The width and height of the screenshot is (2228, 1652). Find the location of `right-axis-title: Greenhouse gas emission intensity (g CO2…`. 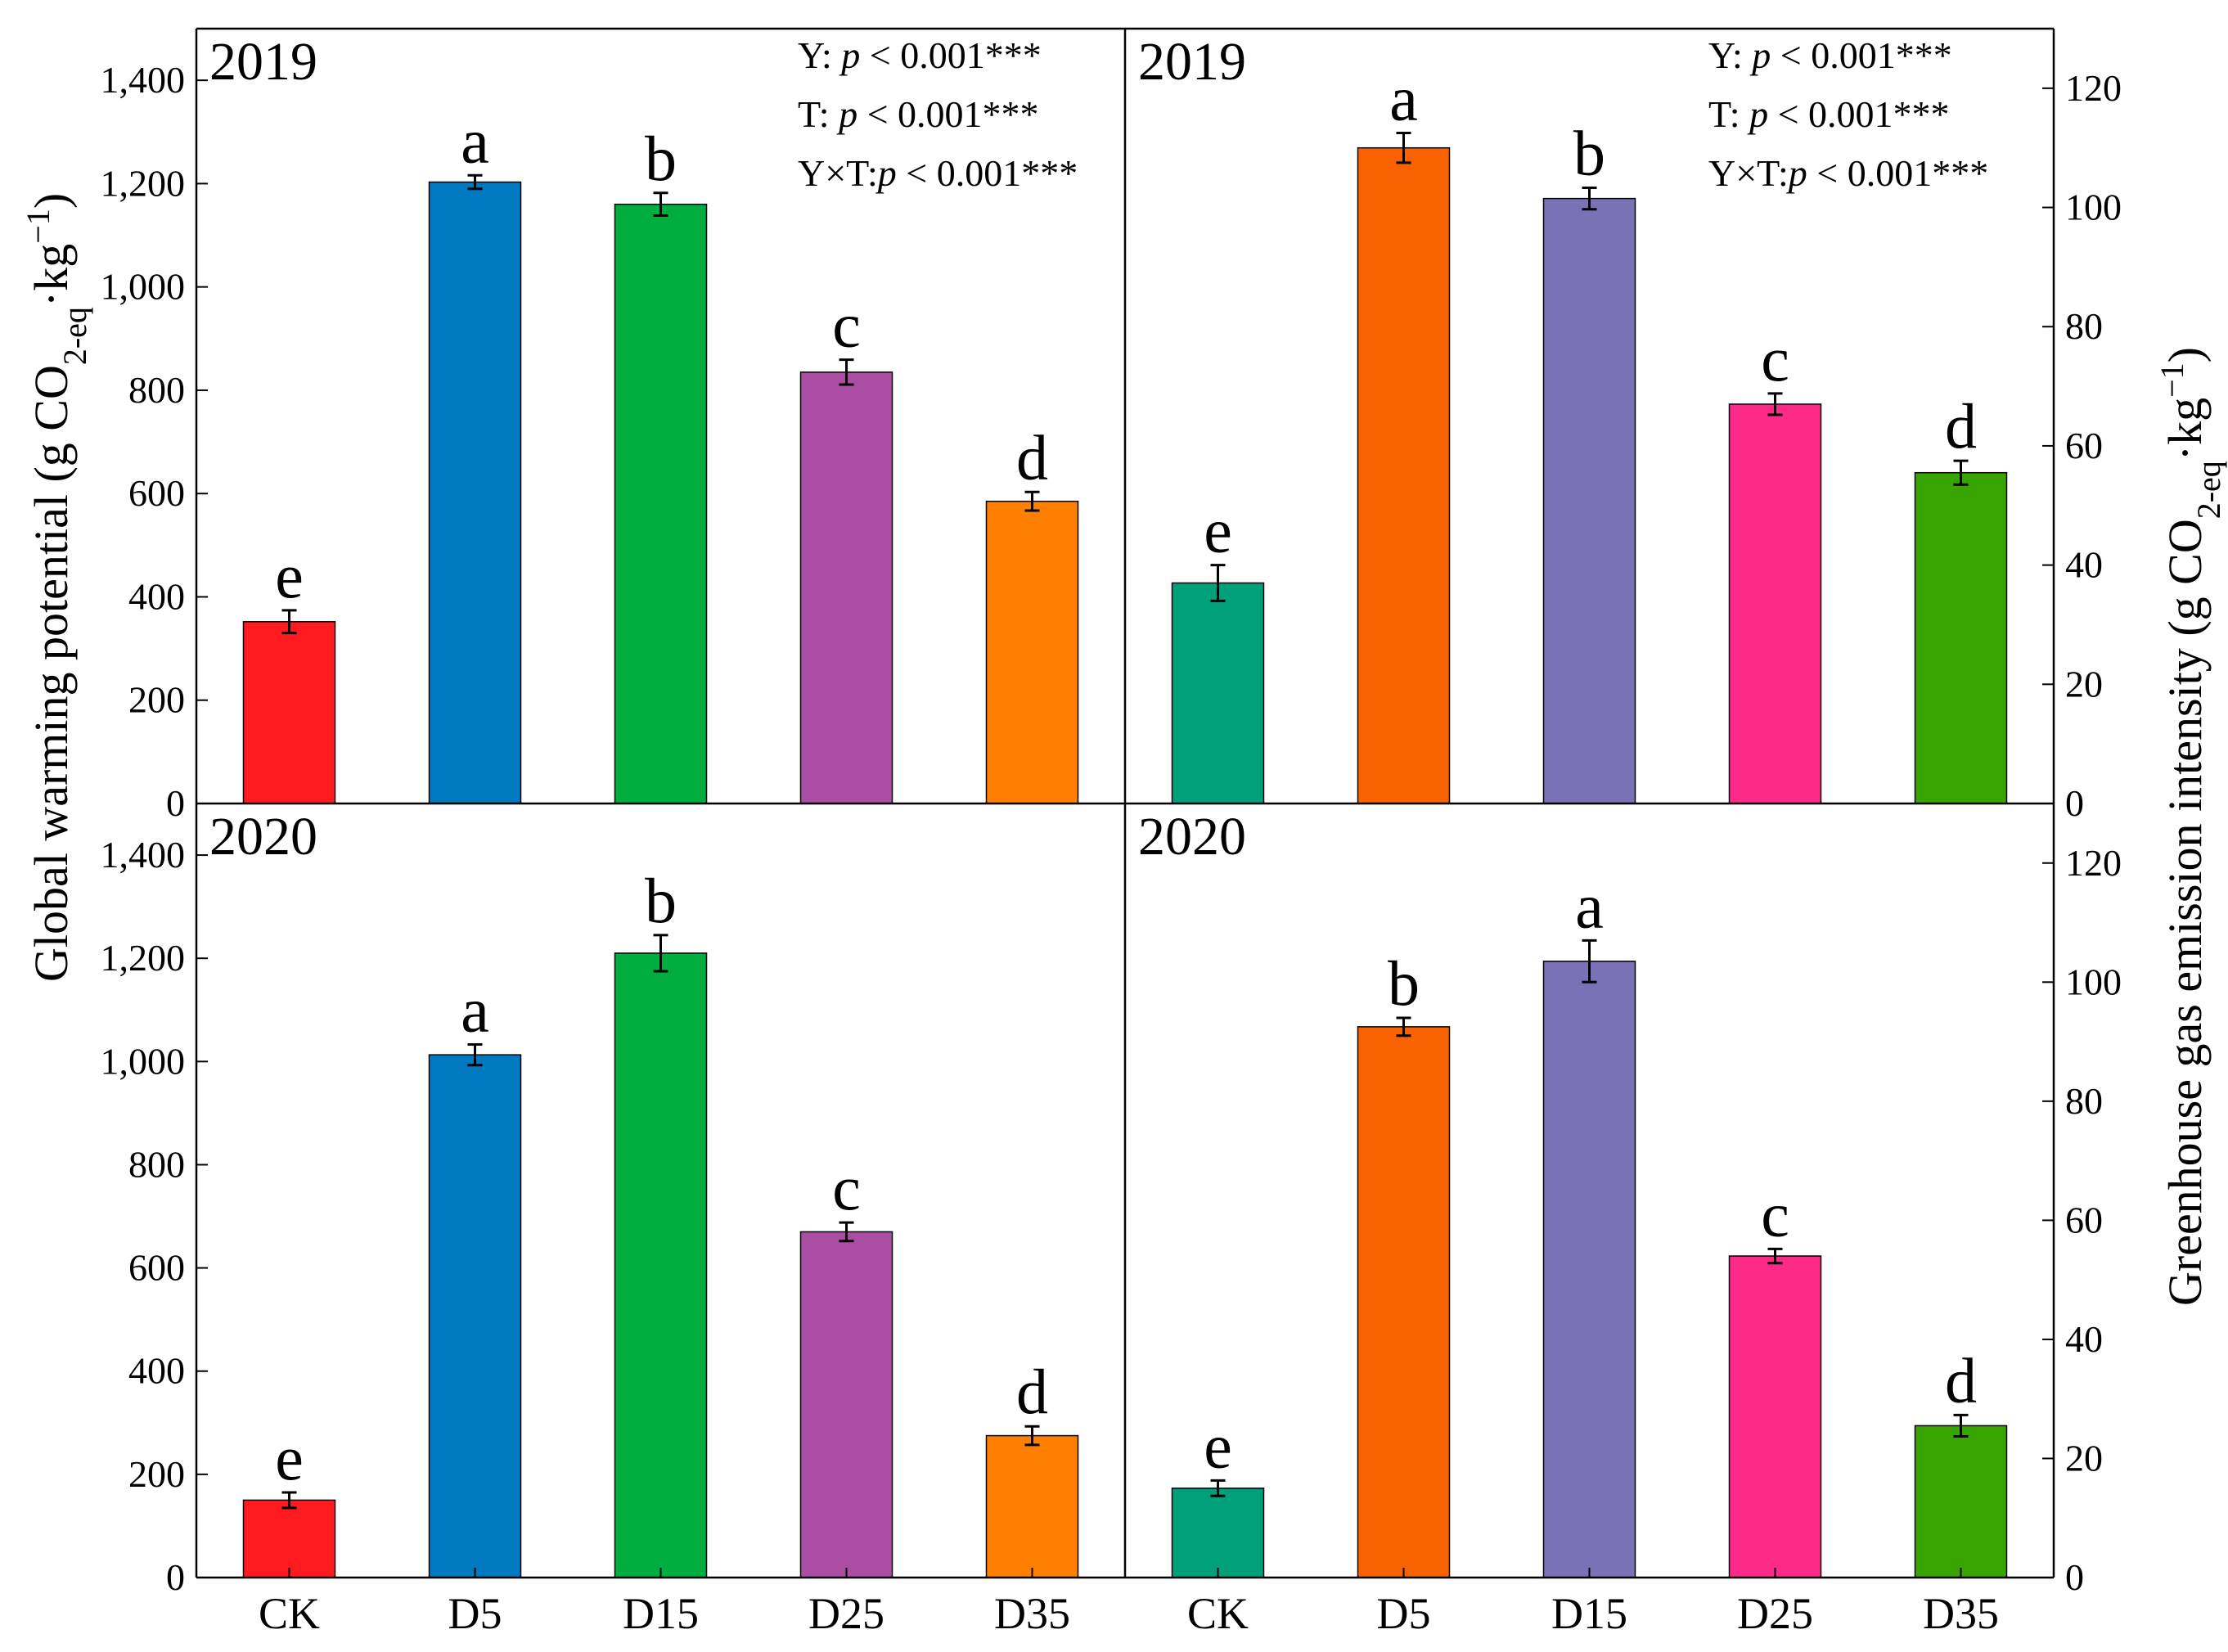

right-axis-title: Greenhouse gas emission intensity (g CO2… is located at coordinates (2190, 826).